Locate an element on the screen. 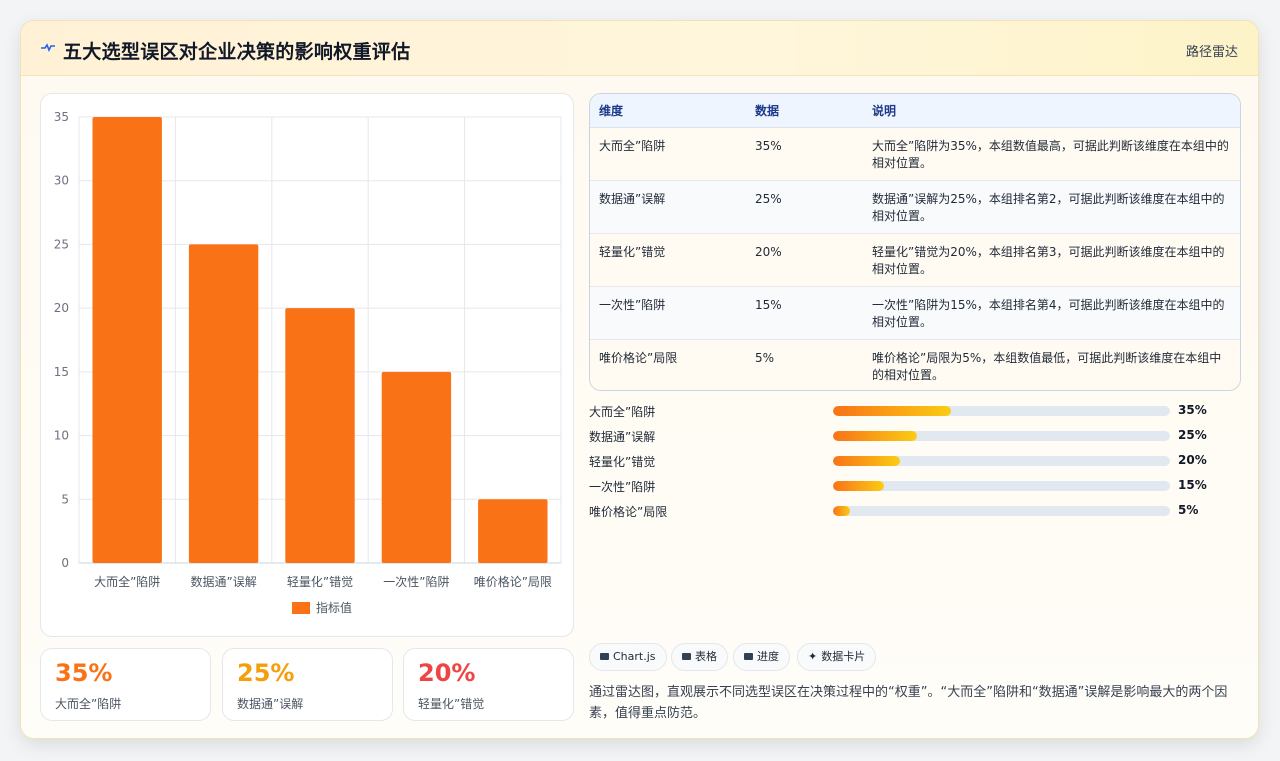 This screenshot has width=1280, height=761. column-header: 维度 is located at coordinates (668, 111).